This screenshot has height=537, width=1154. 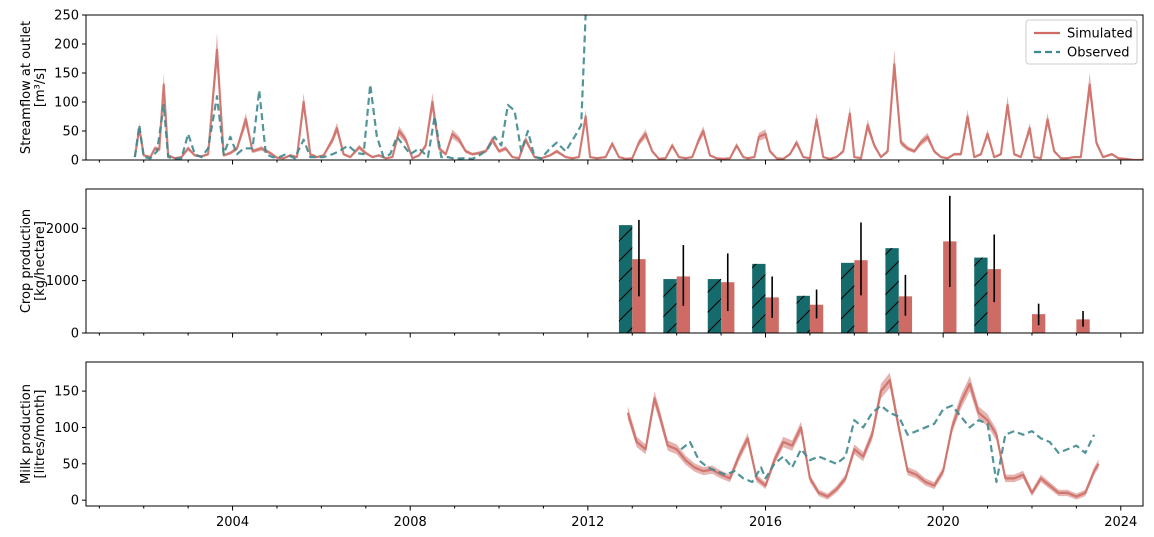 I want to click on simulated-line, so click(x=863, y=438).